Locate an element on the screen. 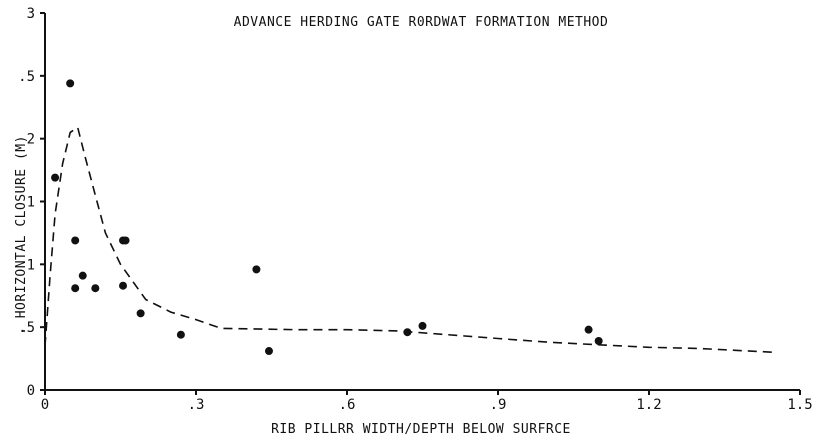 This screenshot has width=817, height=445. x-tick-label: 1.5 is located at coordinates (799, 405).